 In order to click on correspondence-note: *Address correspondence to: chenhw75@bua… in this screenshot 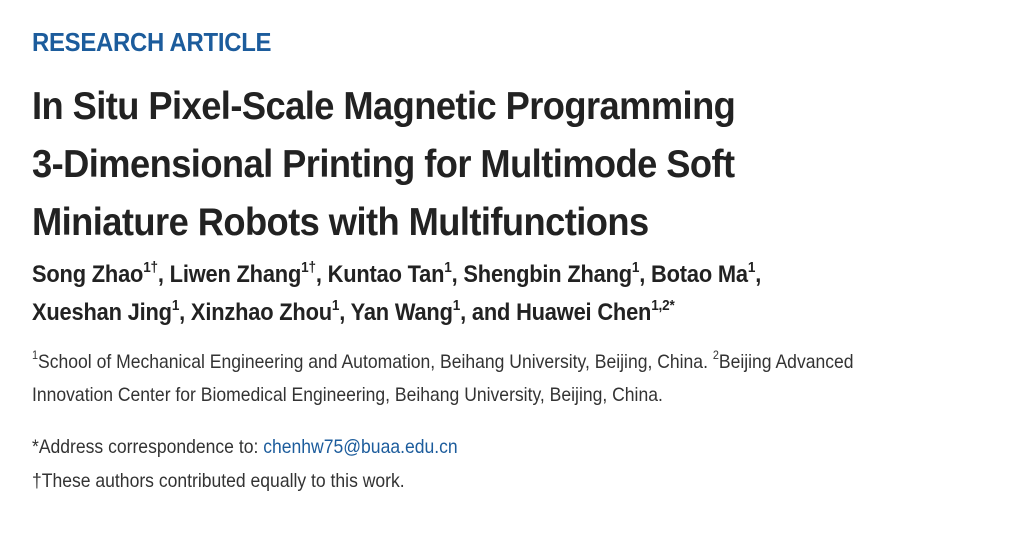, I will do `click(522, 447)`.